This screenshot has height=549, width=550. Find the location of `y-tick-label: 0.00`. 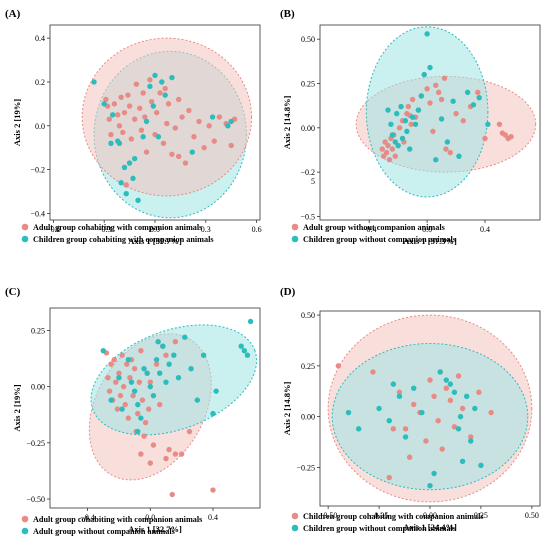

y-tick-label: 0.00 is located at coordinates (38, 387).